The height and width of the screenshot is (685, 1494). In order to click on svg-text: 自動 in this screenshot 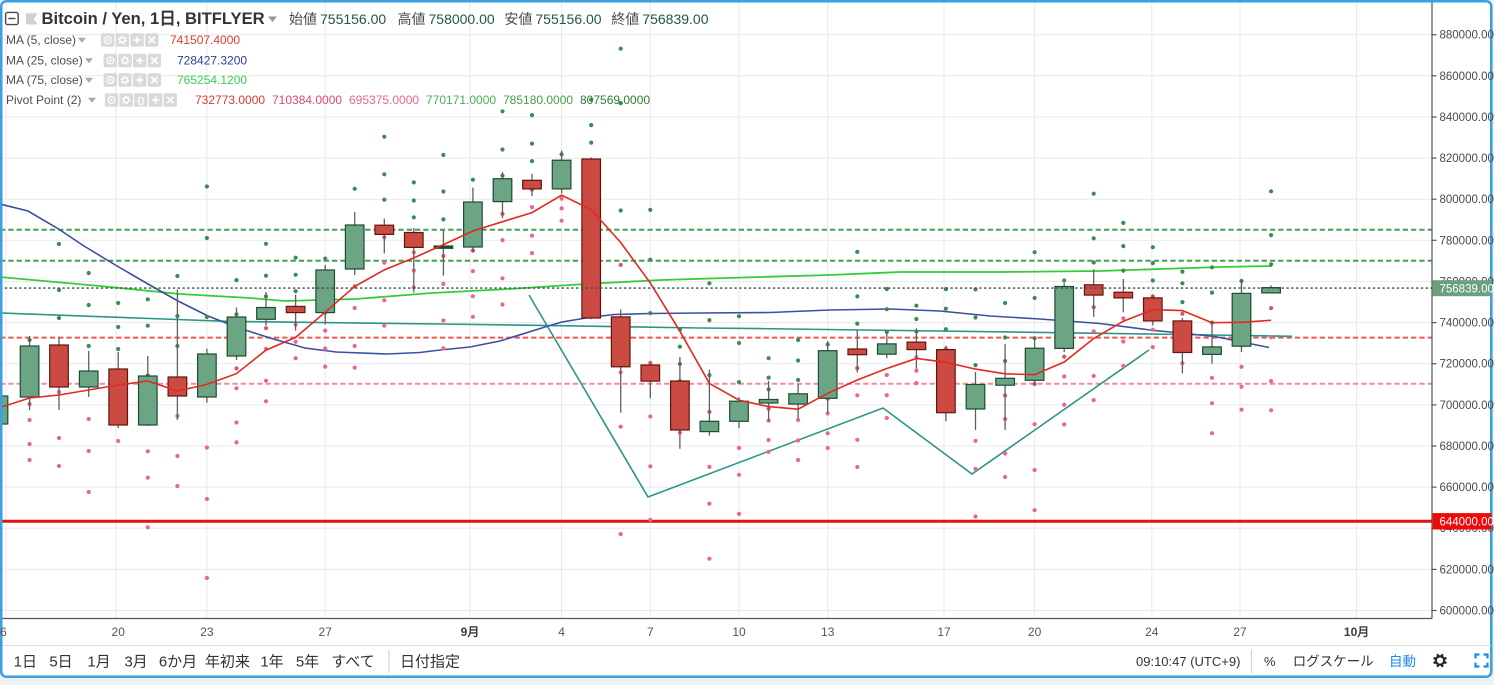, I will do `click(1402, 661)`.